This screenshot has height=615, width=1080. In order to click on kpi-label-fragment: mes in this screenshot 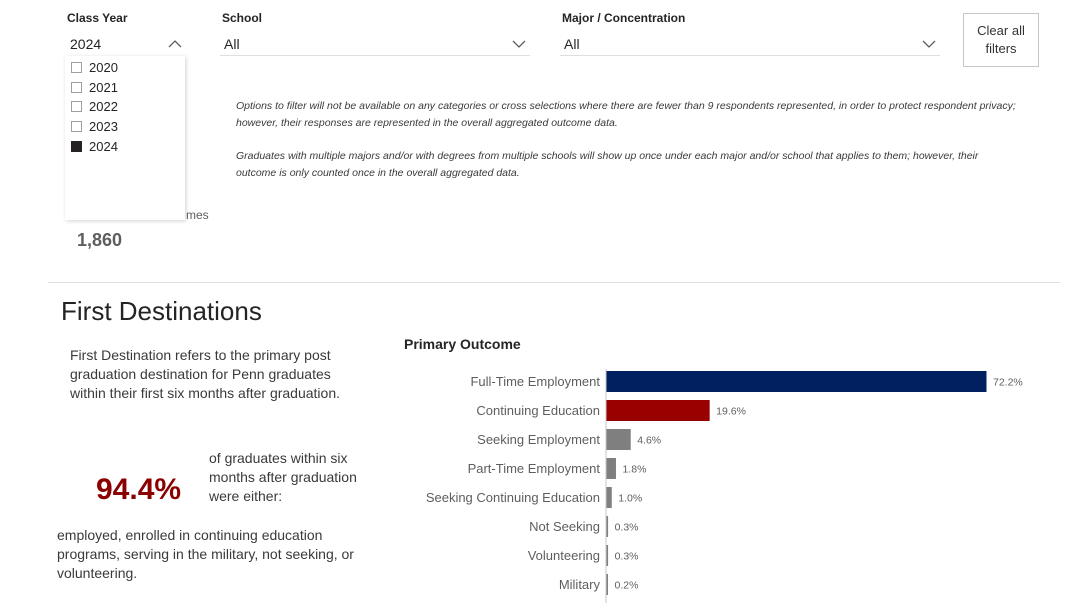, I will do `click(197, 215)`.